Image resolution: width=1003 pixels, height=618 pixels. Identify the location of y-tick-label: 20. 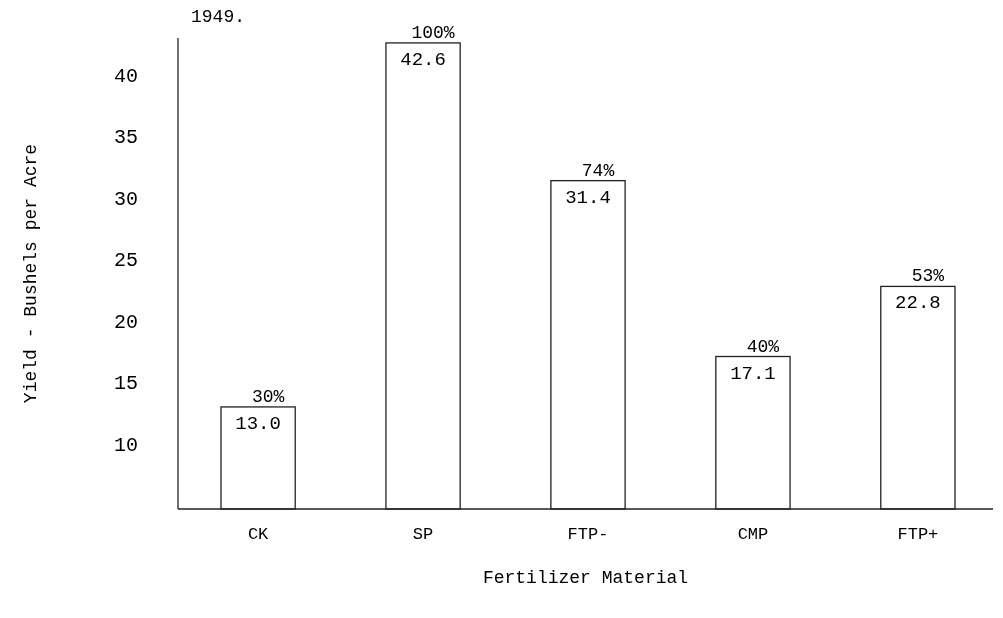
(125, 322).